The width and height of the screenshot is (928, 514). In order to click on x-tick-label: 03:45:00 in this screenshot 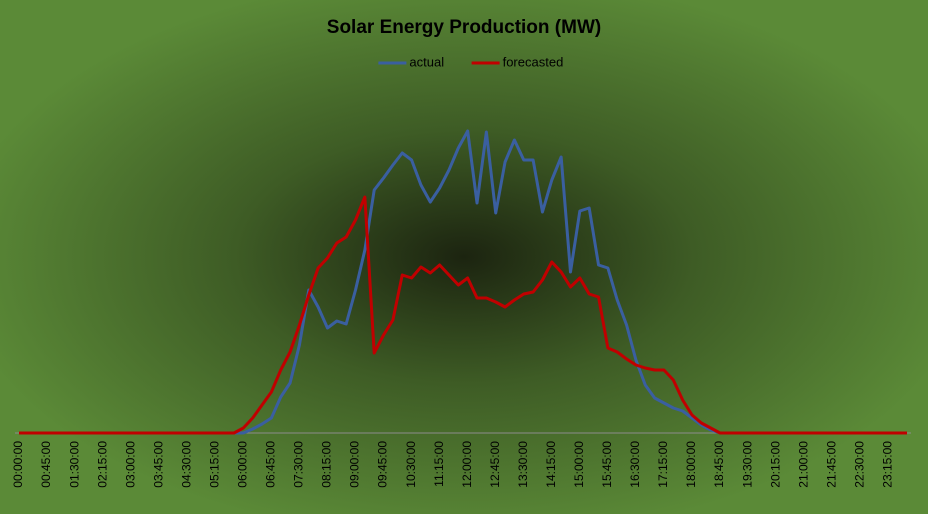, I will do `click(158, 464)`.